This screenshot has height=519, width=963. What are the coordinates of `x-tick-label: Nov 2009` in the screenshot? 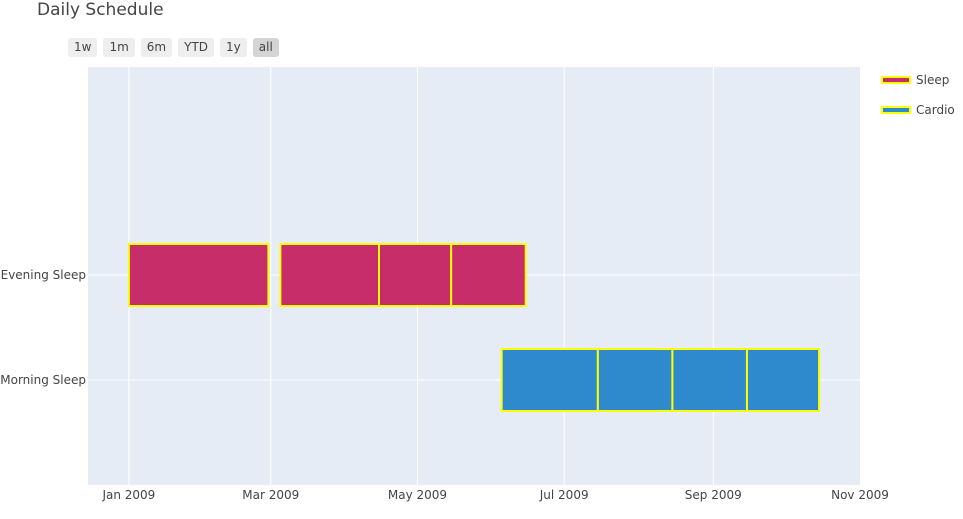 It's located at (860, 495).